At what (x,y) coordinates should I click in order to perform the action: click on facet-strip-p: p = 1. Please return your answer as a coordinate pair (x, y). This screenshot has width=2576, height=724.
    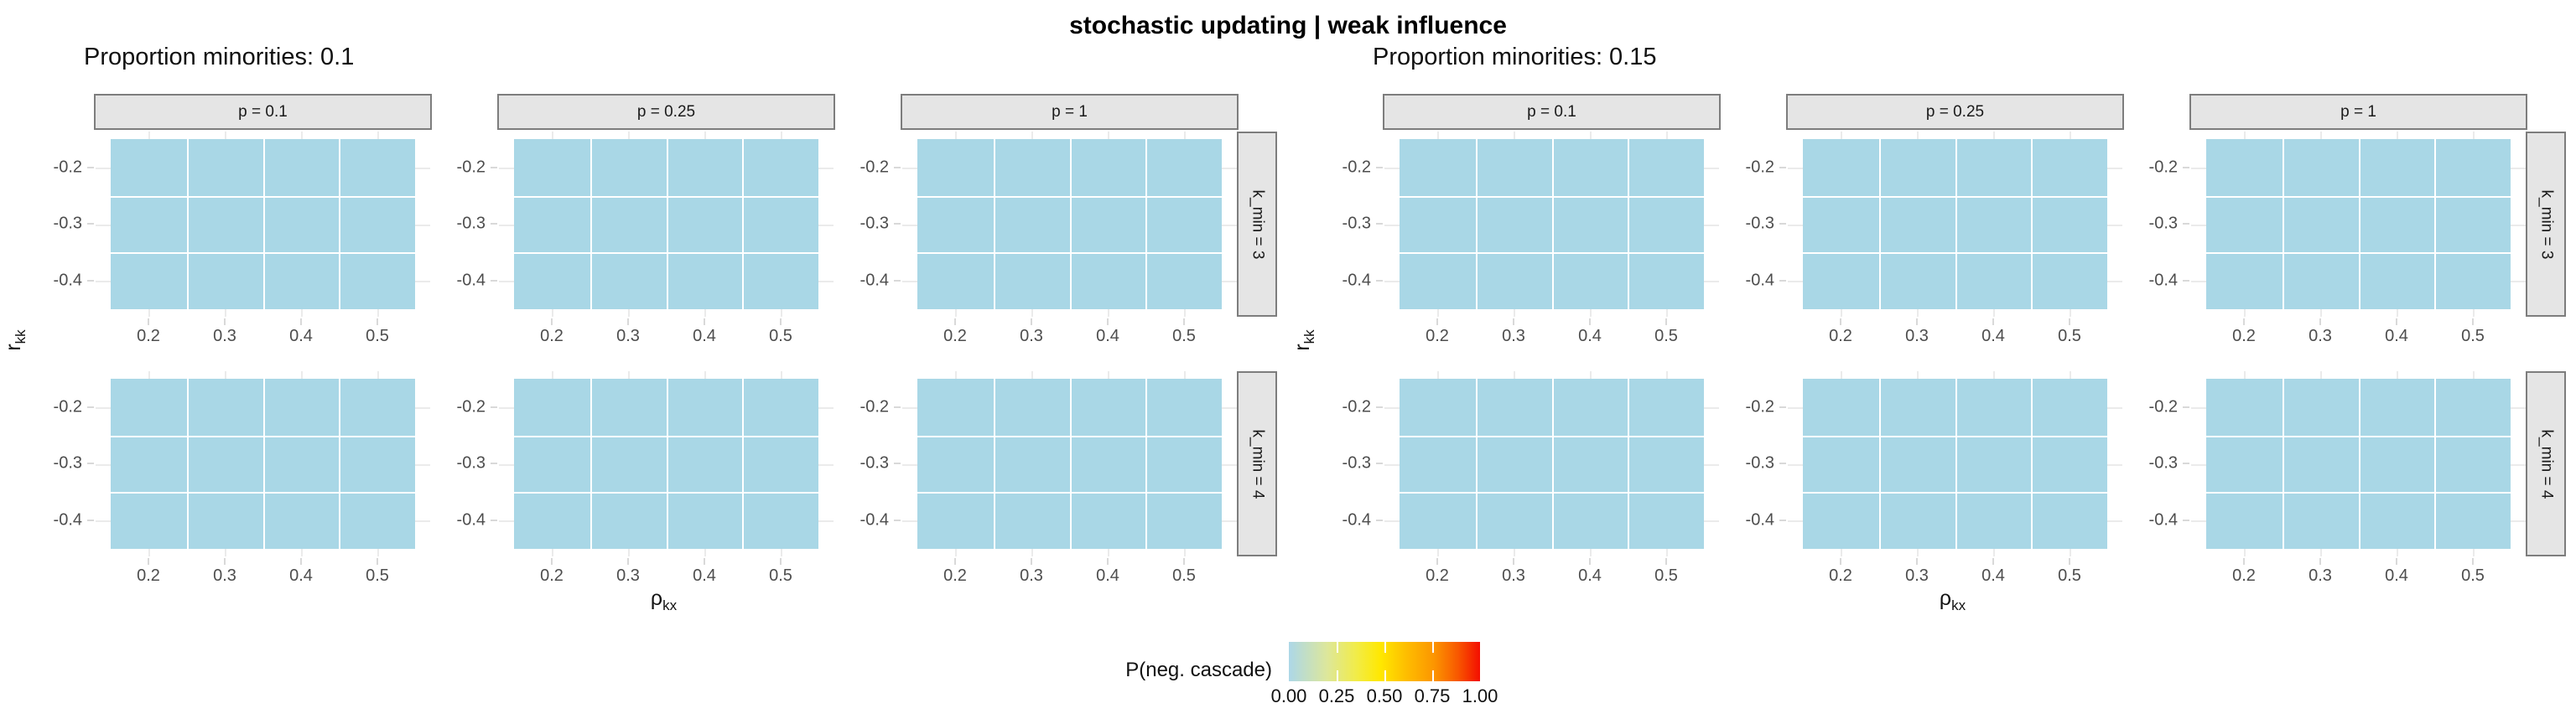
    Looking at the image, I should click on (2358, 112).